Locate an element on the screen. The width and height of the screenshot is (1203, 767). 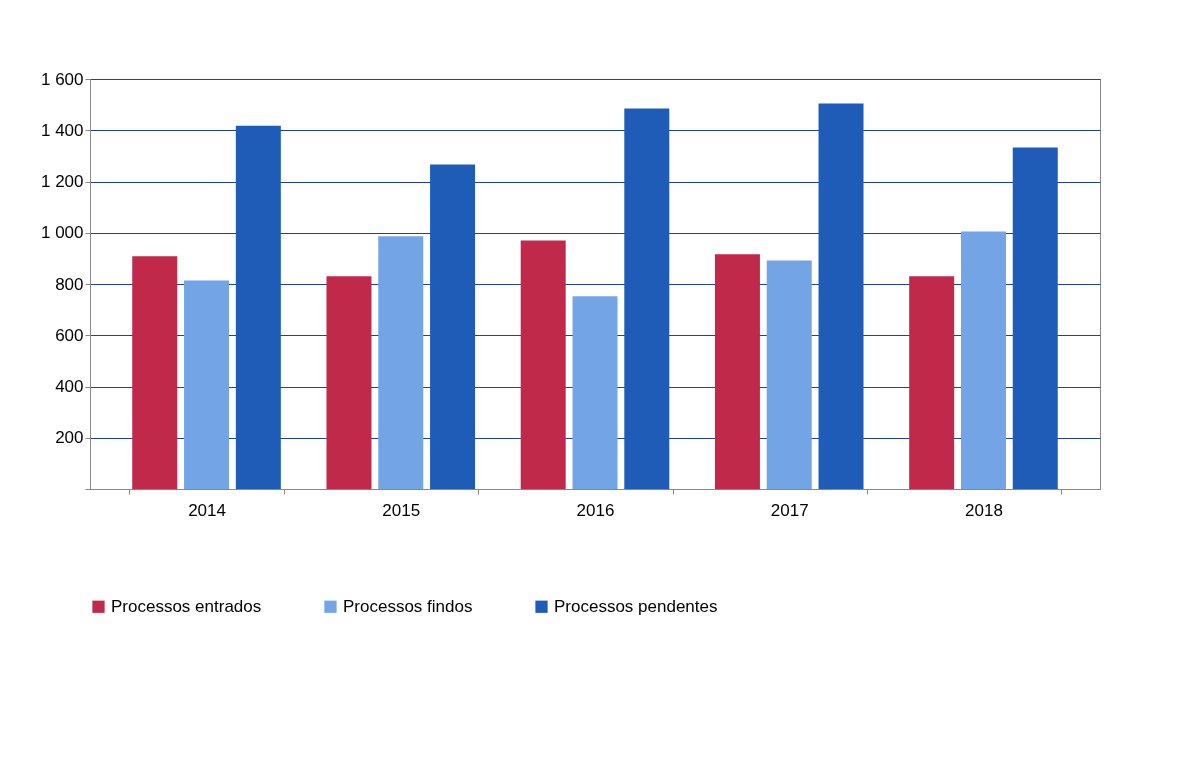
y-tick-label: 1 600 is located at coordinates (62, 79).